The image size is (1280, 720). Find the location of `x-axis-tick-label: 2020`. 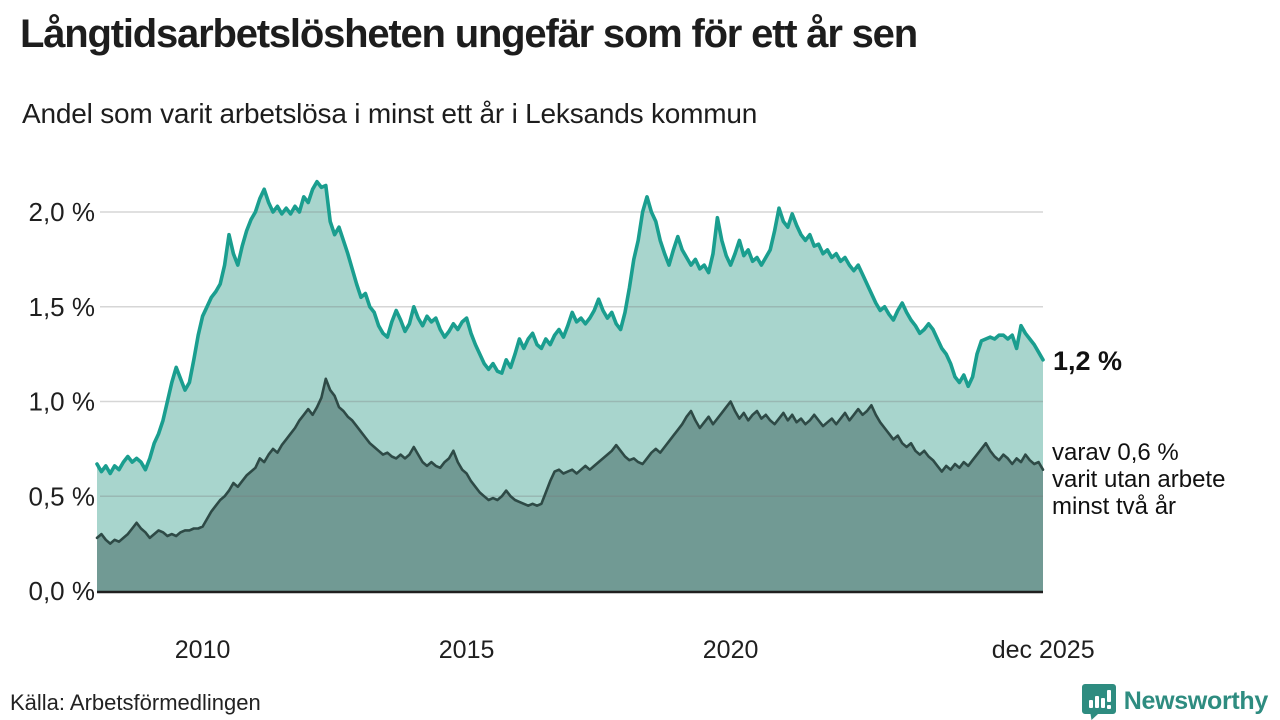

x-axis-tick-label: 2020 is located at coordinates (731, 650).